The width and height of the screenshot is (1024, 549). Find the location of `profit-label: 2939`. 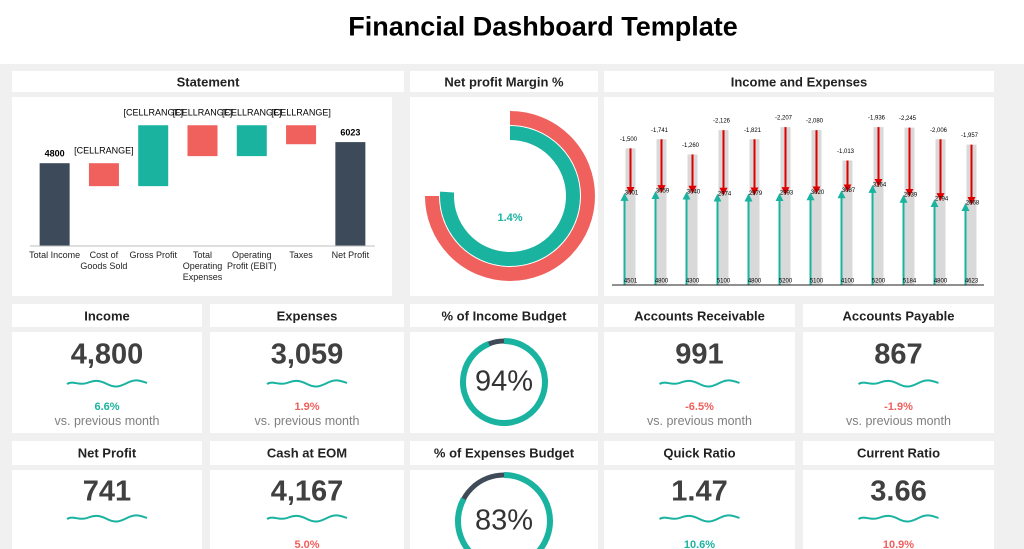

profit-label: 2939 is located at coordinates (911, 195).